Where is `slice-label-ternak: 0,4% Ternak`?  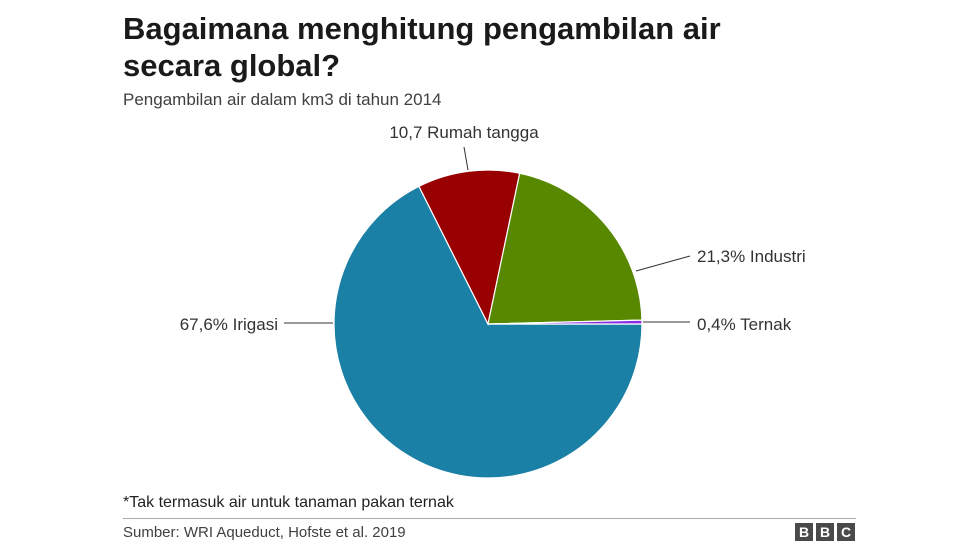
slice-label-ternak: 0,4% Ternak is located at coordinates (744, 324).